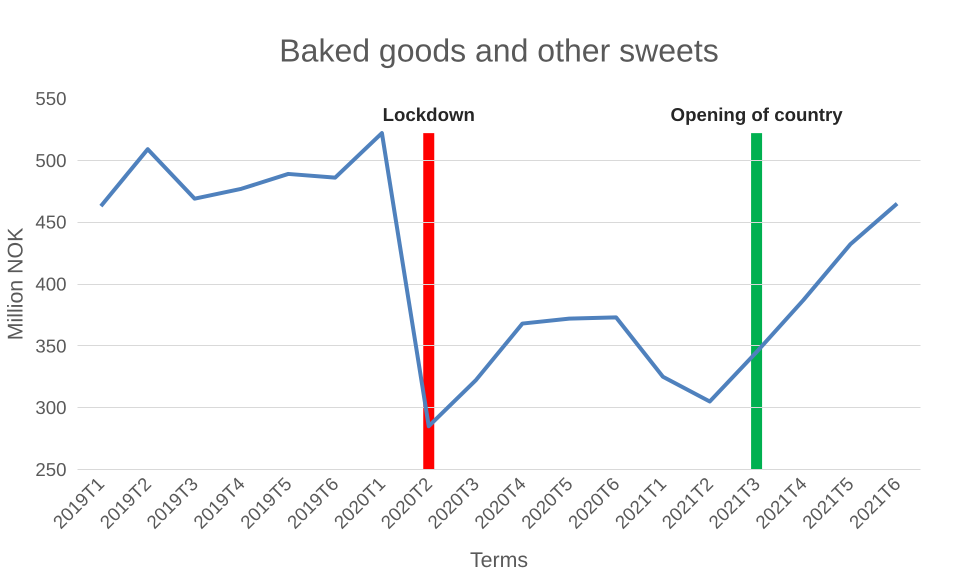 Image resolution: width=968 pixels, height=581 pixels. Describe the element at coordinates (51, 98) in the screenshot. I see `y-tick-label: 550` at that location.